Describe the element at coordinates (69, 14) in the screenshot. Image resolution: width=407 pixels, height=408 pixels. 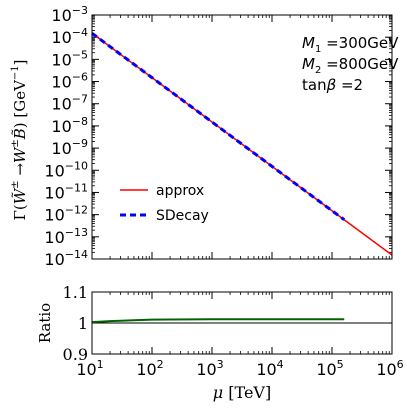
I see `main-y-tick-label: 10⁻³` at that location.